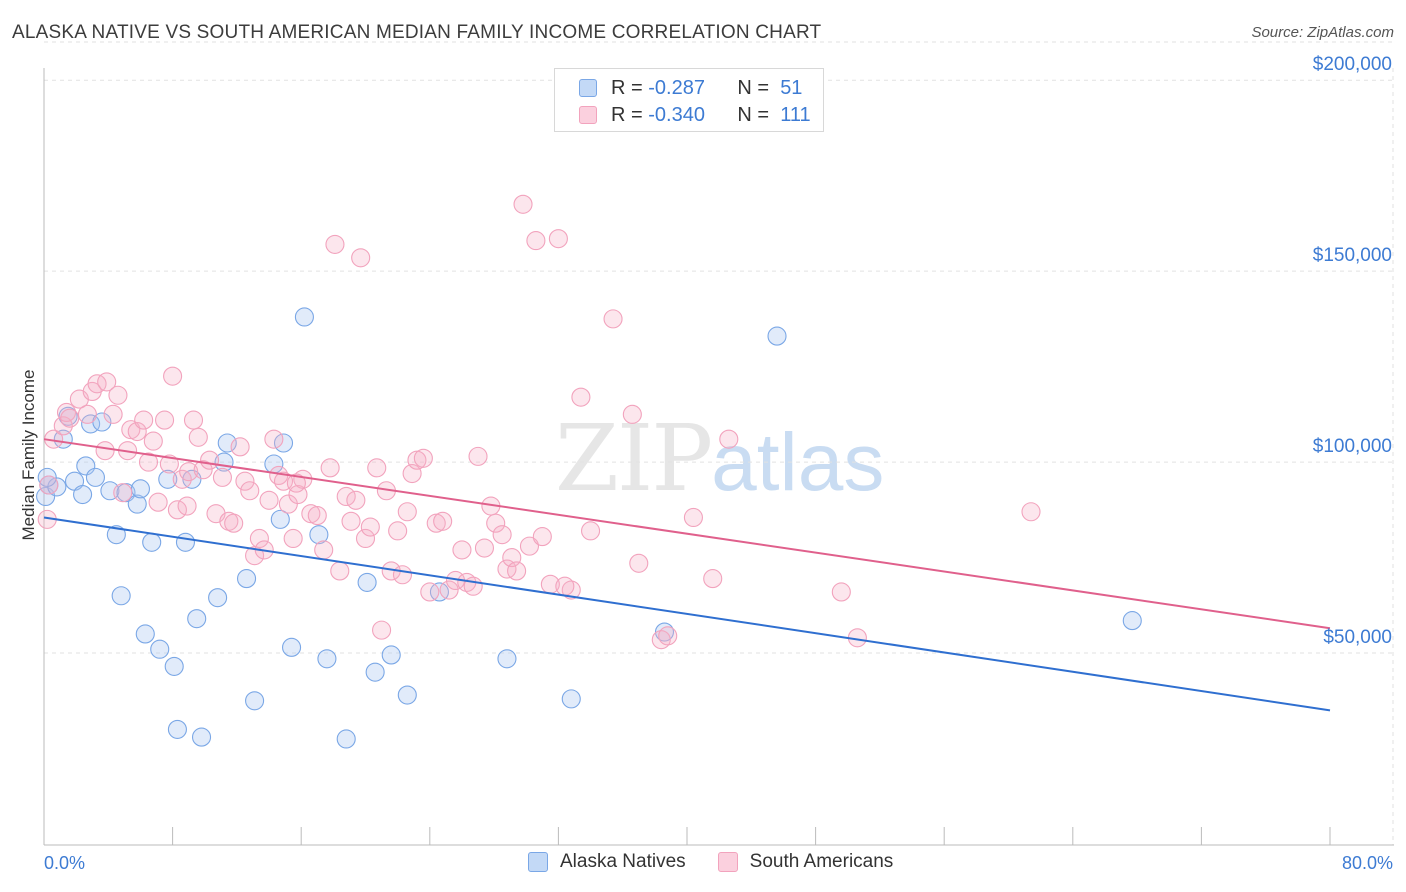  Describe the element at coordinates (821, 861) in the screenshot. I see `legend-label: South Americans` at that location.